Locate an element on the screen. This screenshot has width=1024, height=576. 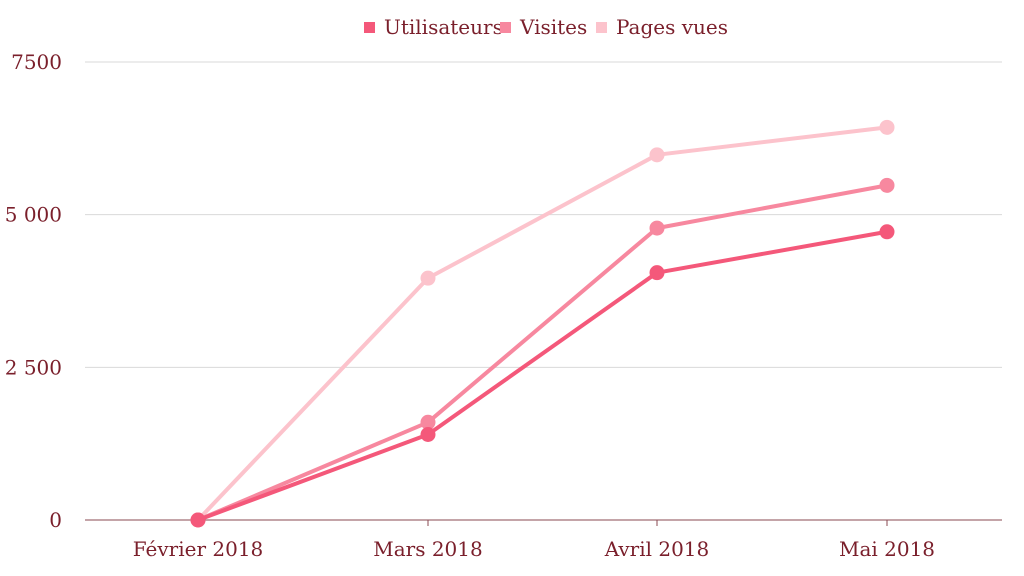
legend-label: Visites is located at coordinates (553, 27).